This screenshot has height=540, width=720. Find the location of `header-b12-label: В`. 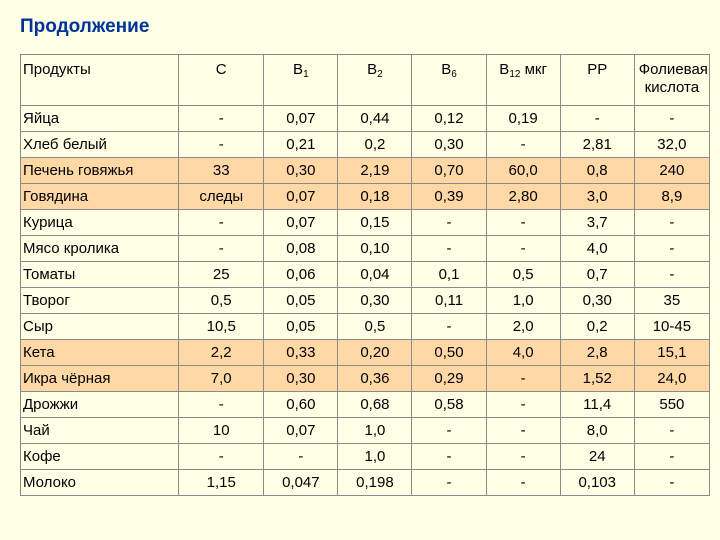

header-b12-label: В is located at coordinates (504, 69).